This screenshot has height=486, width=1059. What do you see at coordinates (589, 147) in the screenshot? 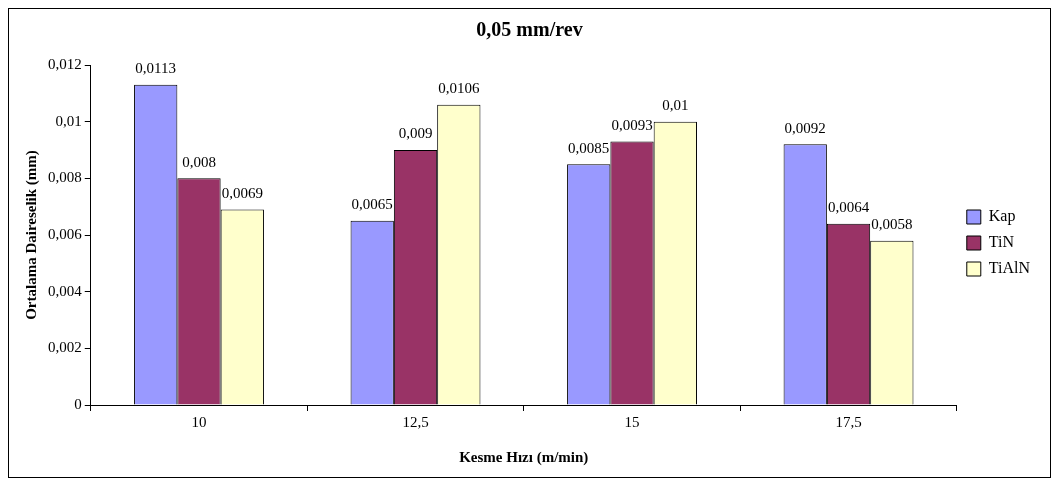
I see `data-label: 0,0085` at bounding box center [589, 147].